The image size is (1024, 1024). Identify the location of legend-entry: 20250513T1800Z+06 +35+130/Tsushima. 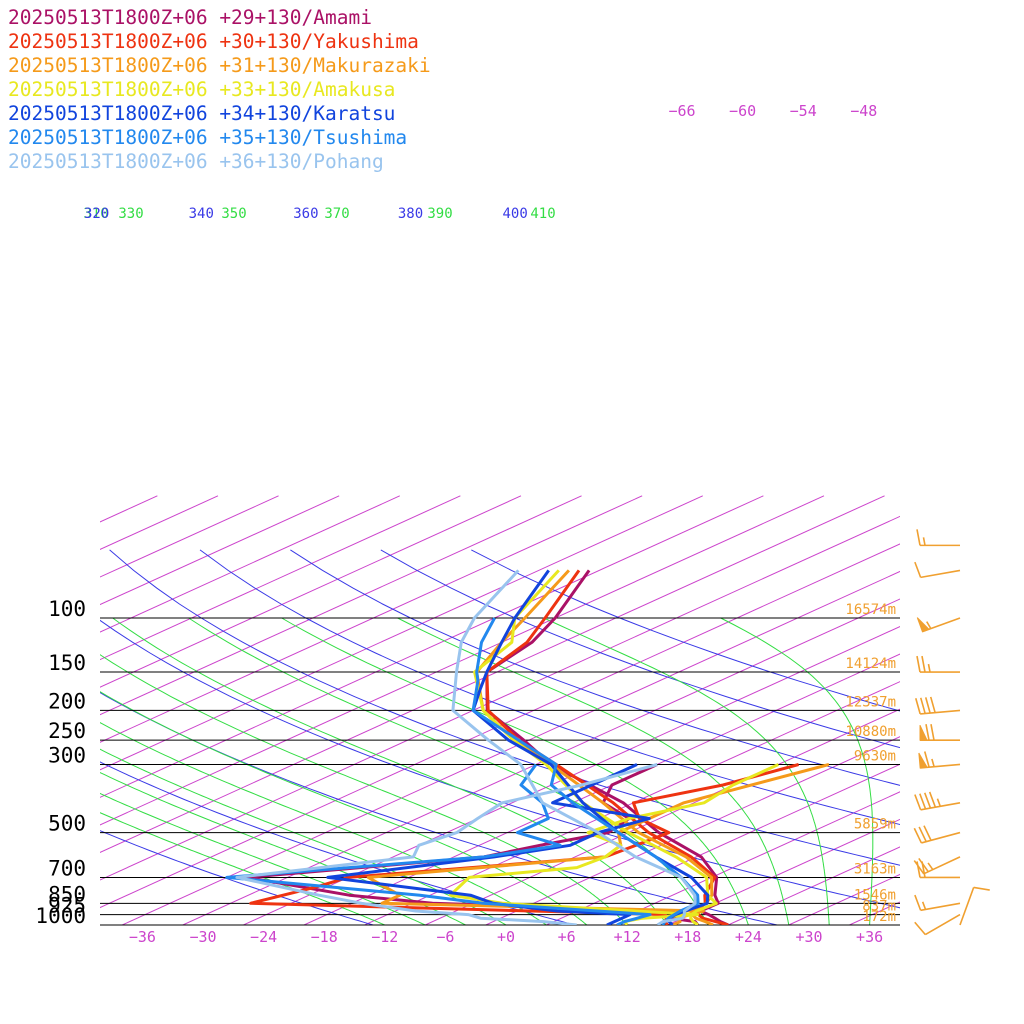
(208, 137).